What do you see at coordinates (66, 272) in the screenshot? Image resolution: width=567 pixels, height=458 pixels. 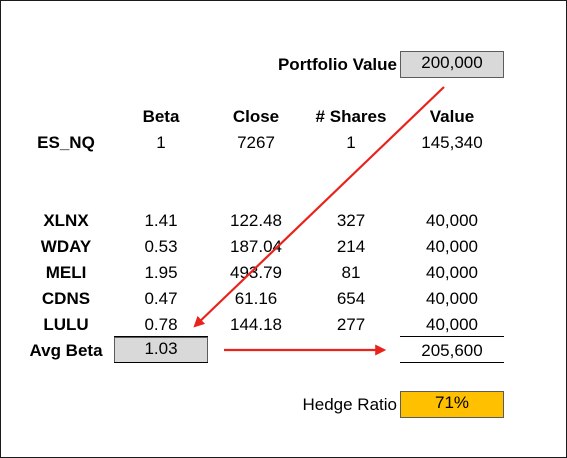 I see `stock-ticker: MELI` at bounding box center [66, 272].